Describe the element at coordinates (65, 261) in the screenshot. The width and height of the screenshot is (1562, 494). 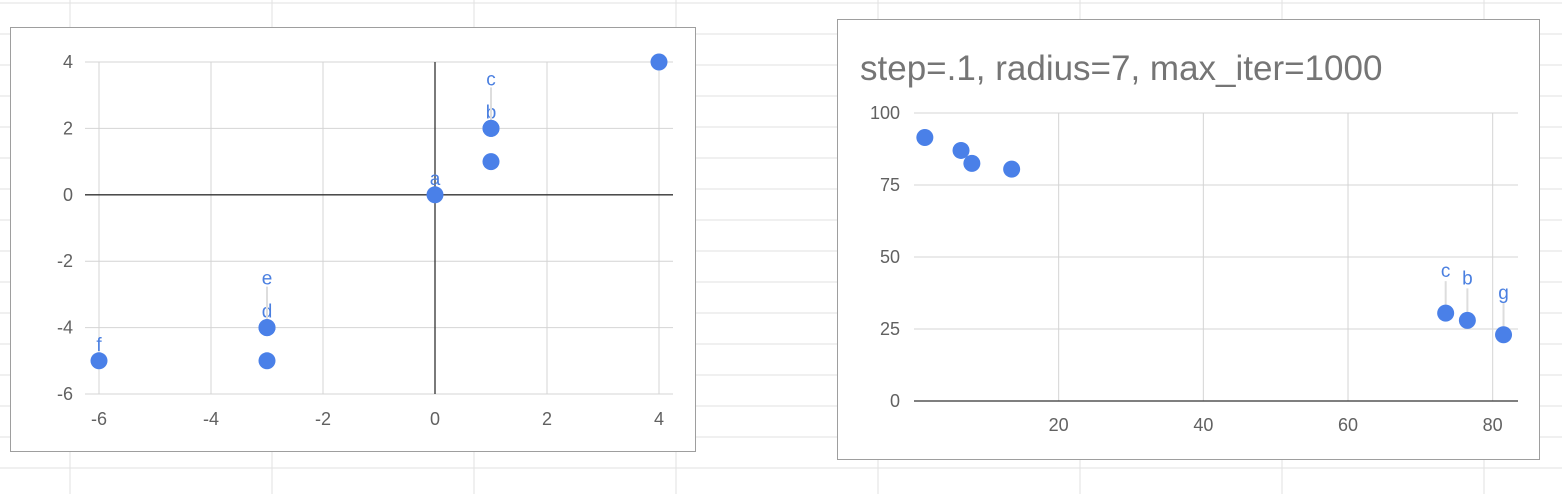
I see `y-tick-label: -2` at that location.